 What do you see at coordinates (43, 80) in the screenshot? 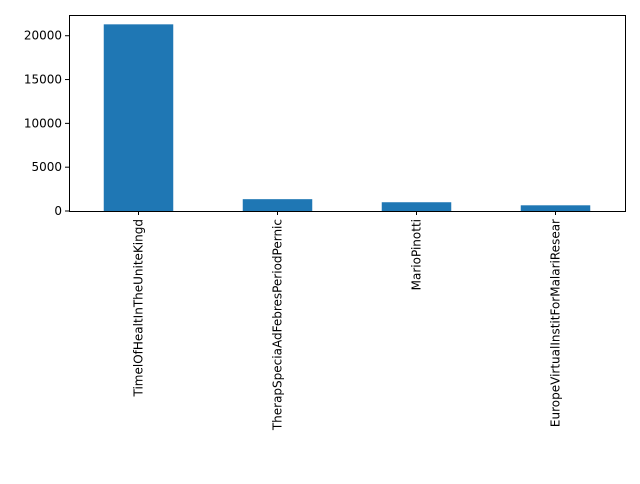
I see `y-tick-label: 15000` at bounding box center [43, 80].